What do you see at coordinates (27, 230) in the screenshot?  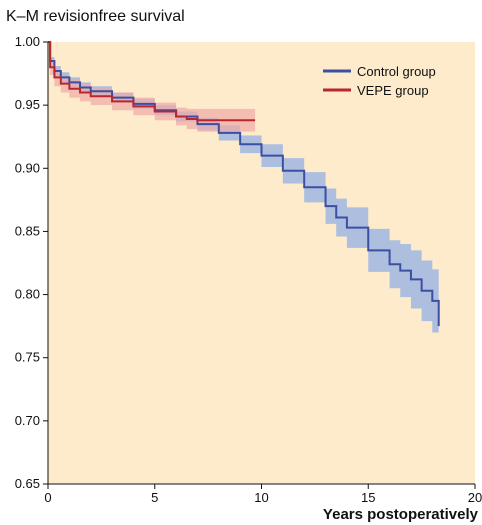 I see `y-tick-label: 0.85` at bounding box center [27, 230].